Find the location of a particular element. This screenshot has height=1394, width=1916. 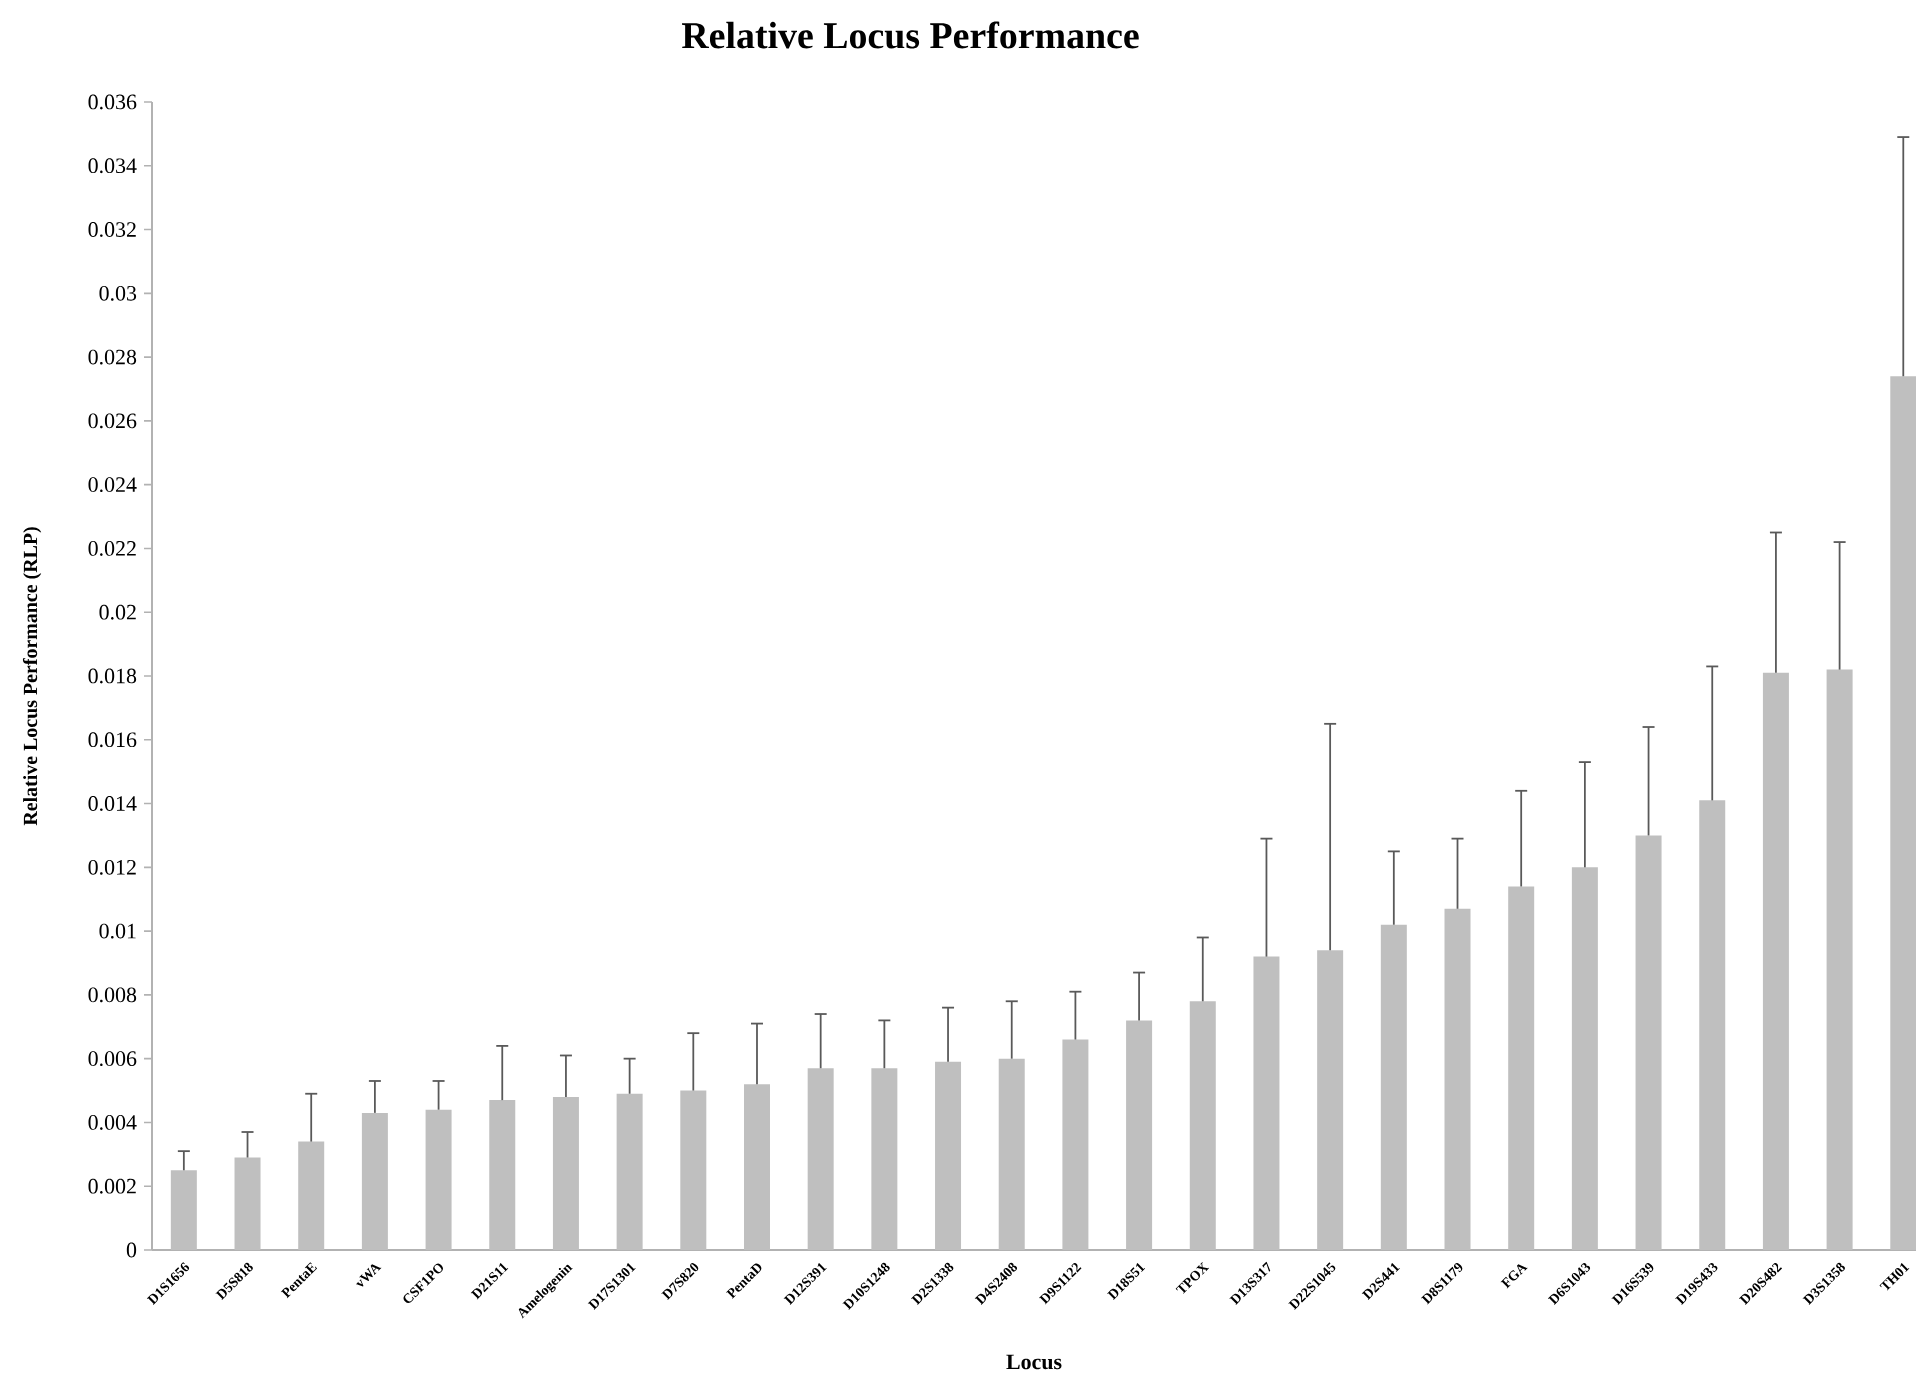

y-tick-label: 0.016 is located at coordinates (112, 740).